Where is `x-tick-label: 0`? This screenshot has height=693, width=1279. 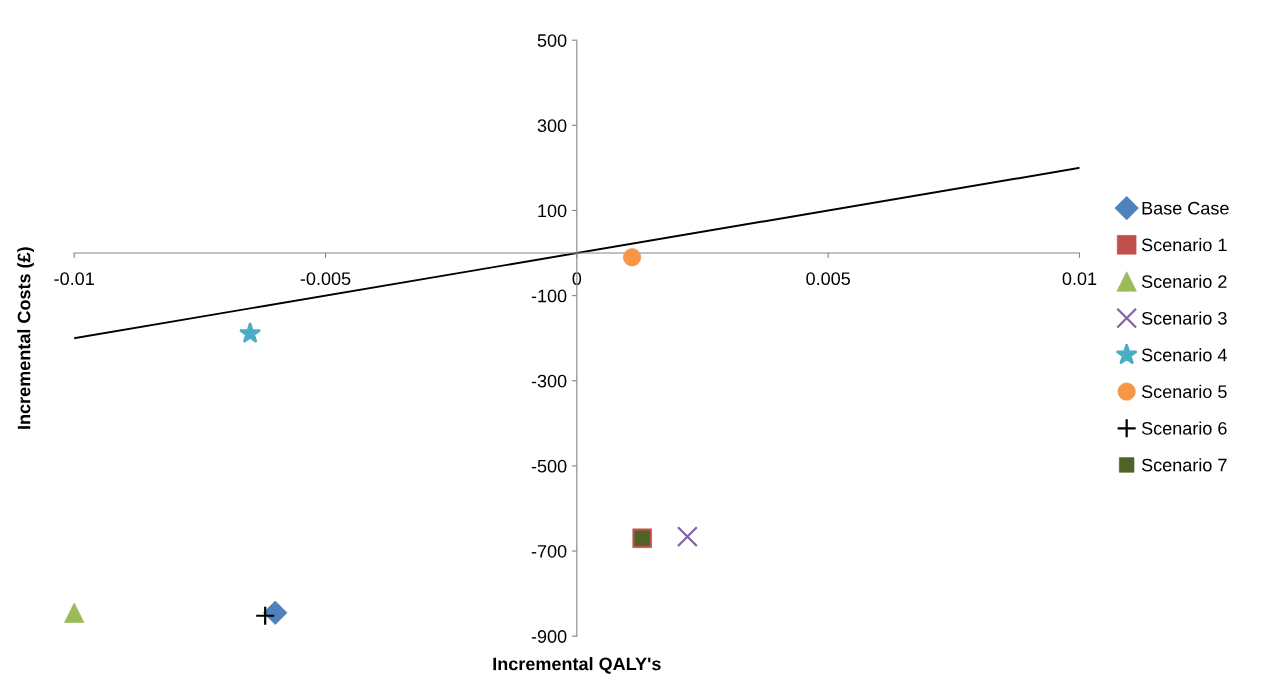 x-tick-label: 0 is located at coordinates (577, 279).